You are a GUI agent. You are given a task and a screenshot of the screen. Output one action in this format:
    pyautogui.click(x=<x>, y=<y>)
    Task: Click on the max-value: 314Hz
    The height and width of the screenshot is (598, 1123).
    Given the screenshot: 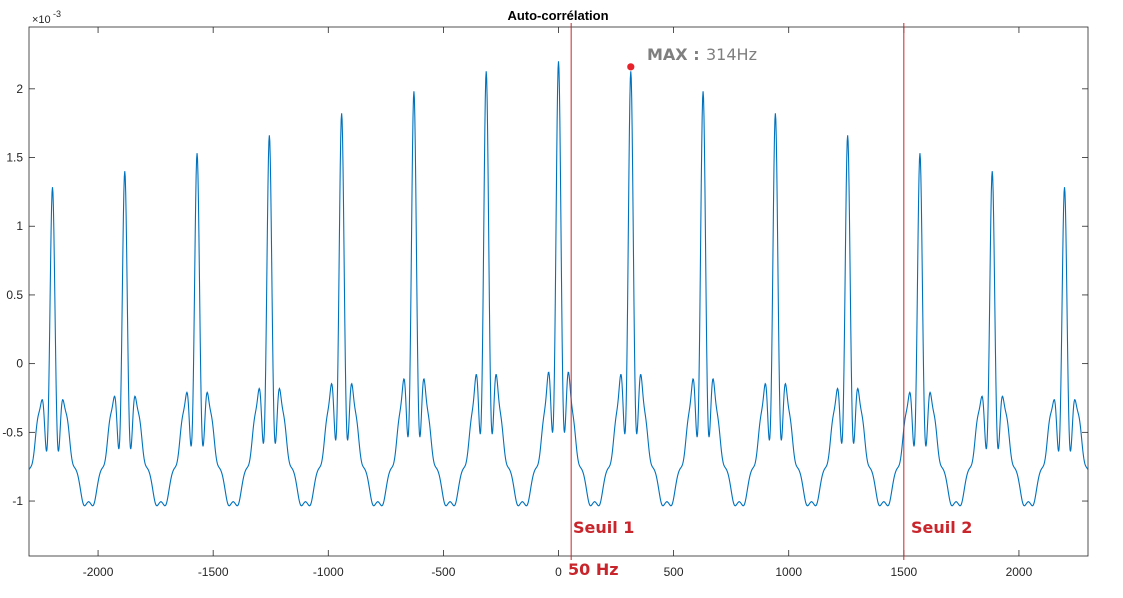 What is the action you would take?
    pyautogui.click(x=731, y=54)
    